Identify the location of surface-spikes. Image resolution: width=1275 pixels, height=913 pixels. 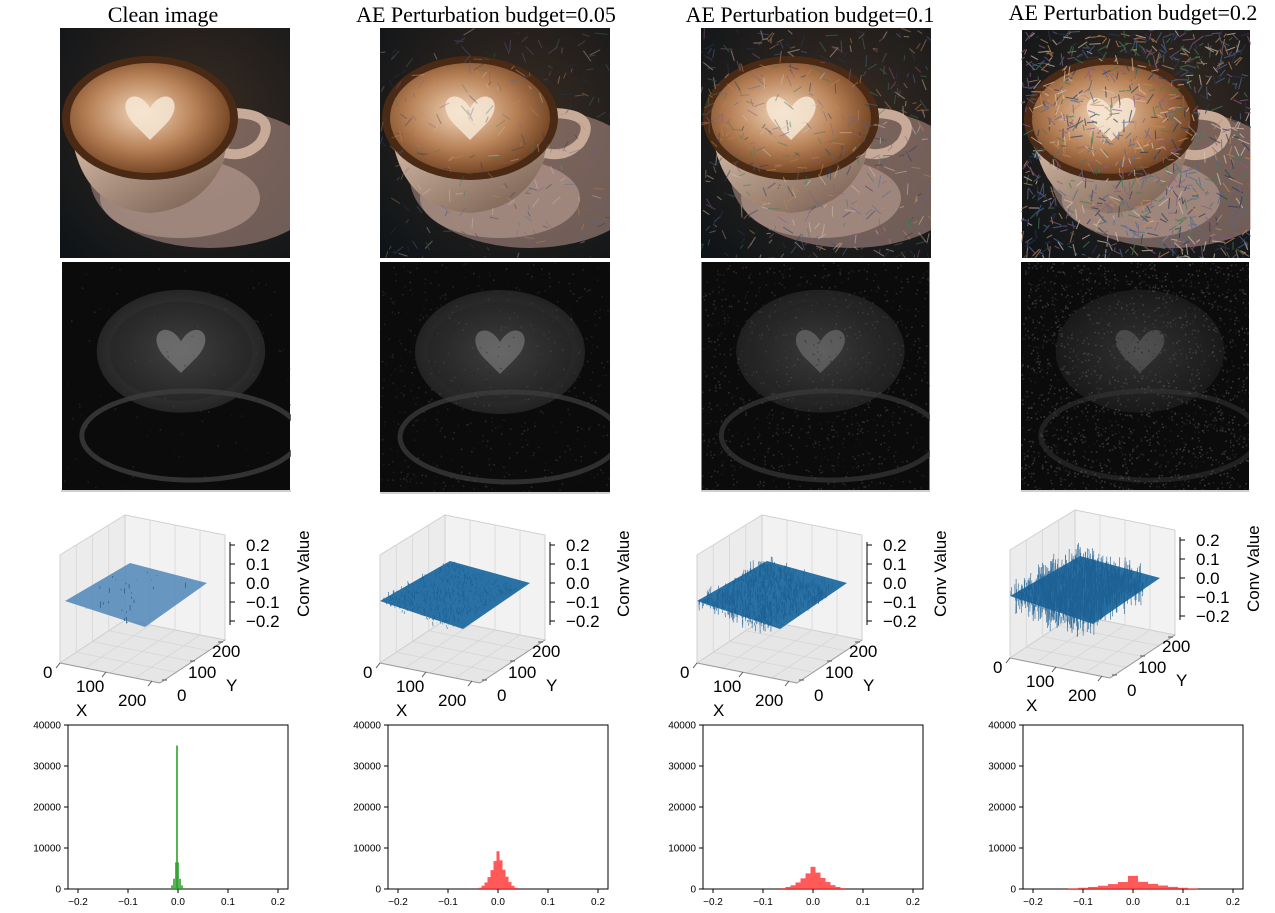
(765, 595).